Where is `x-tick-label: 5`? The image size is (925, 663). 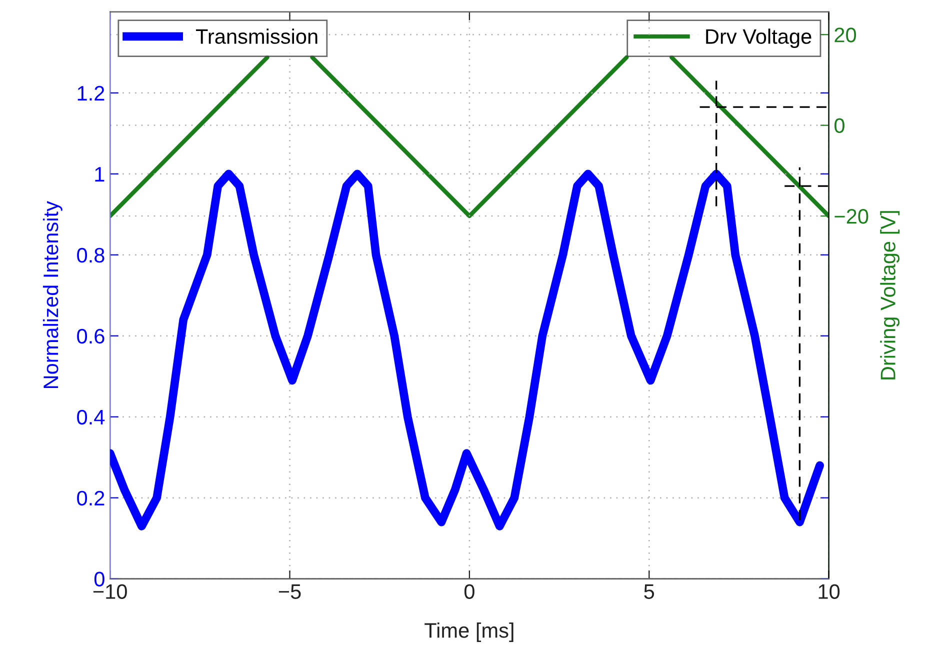
x-tick-label: 5 is located at coordinates (649, 591).